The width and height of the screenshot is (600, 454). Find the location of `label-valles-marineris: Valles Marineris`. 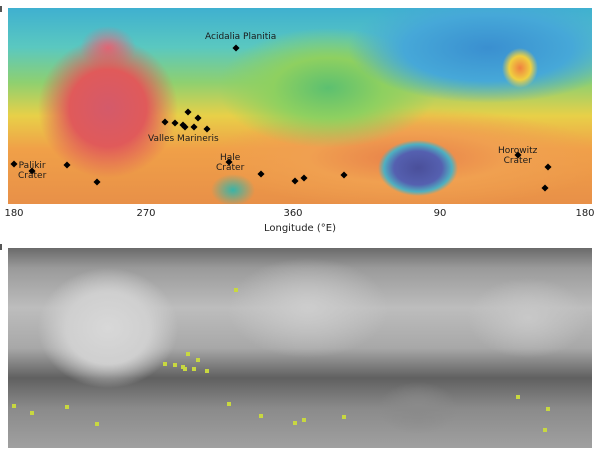

label-valles-marineris: Valles Marineris is located at coordinates (183, 139).